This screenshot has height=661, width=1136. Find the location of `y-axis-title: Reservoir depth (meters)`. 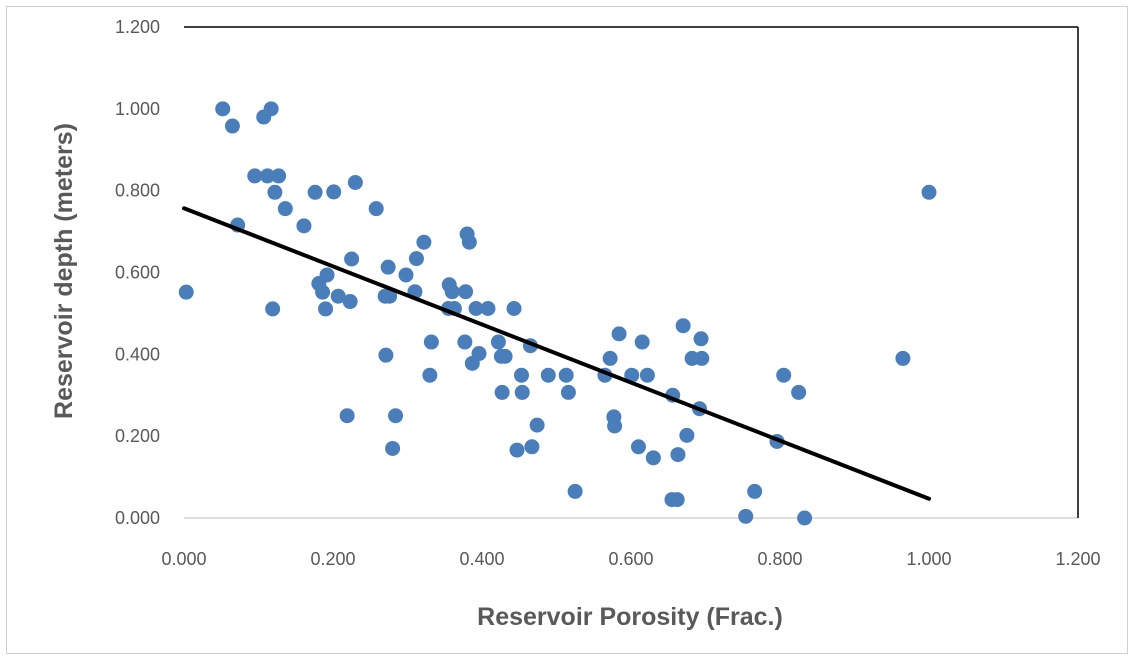

y-axis-title: Reservoir depth (meters) is located at coordinates (64, 271).